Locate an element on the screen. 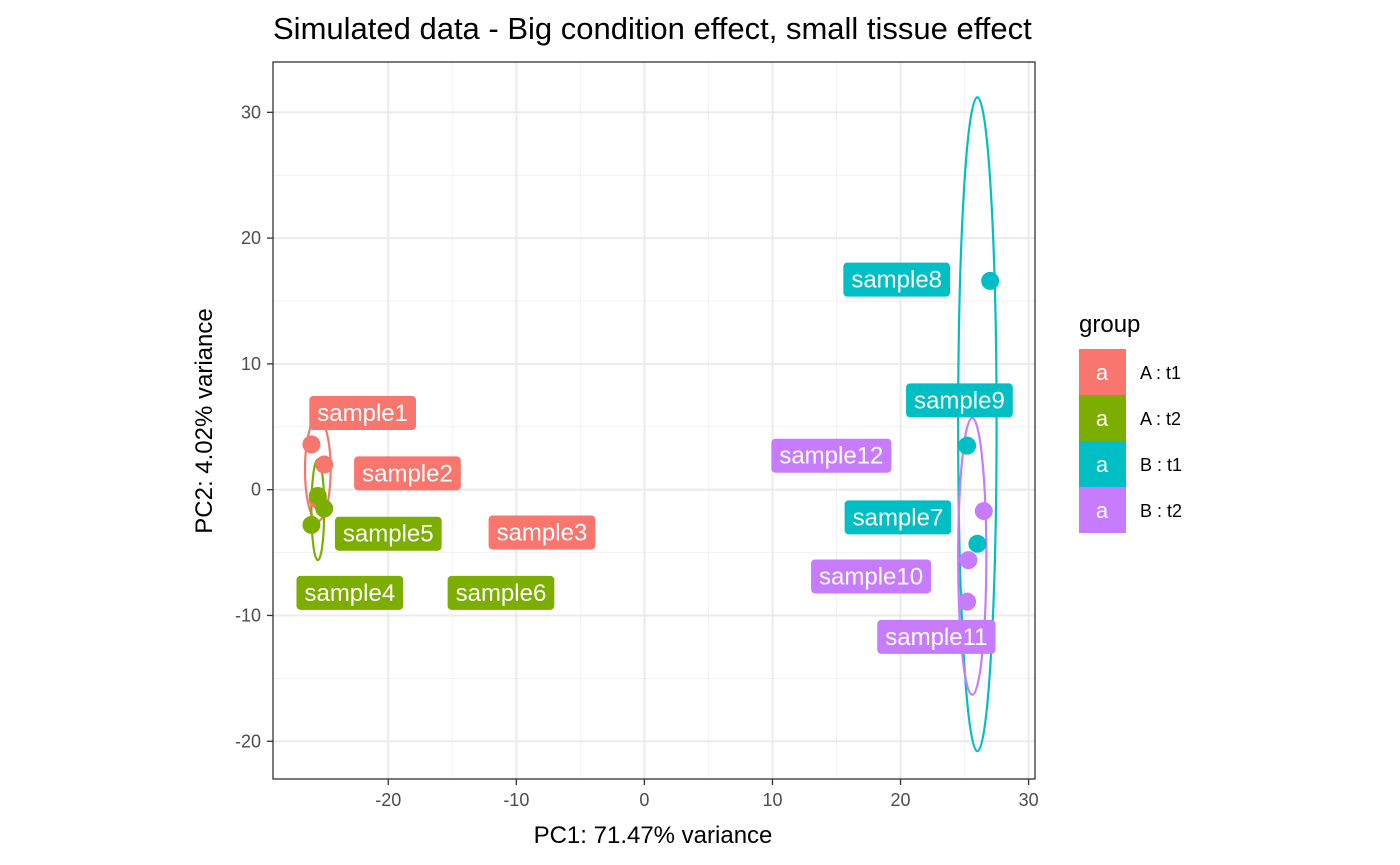 The width and height of the screenshot is (1400, 865). data-point-sample10 is located at coordinates (968, 560).